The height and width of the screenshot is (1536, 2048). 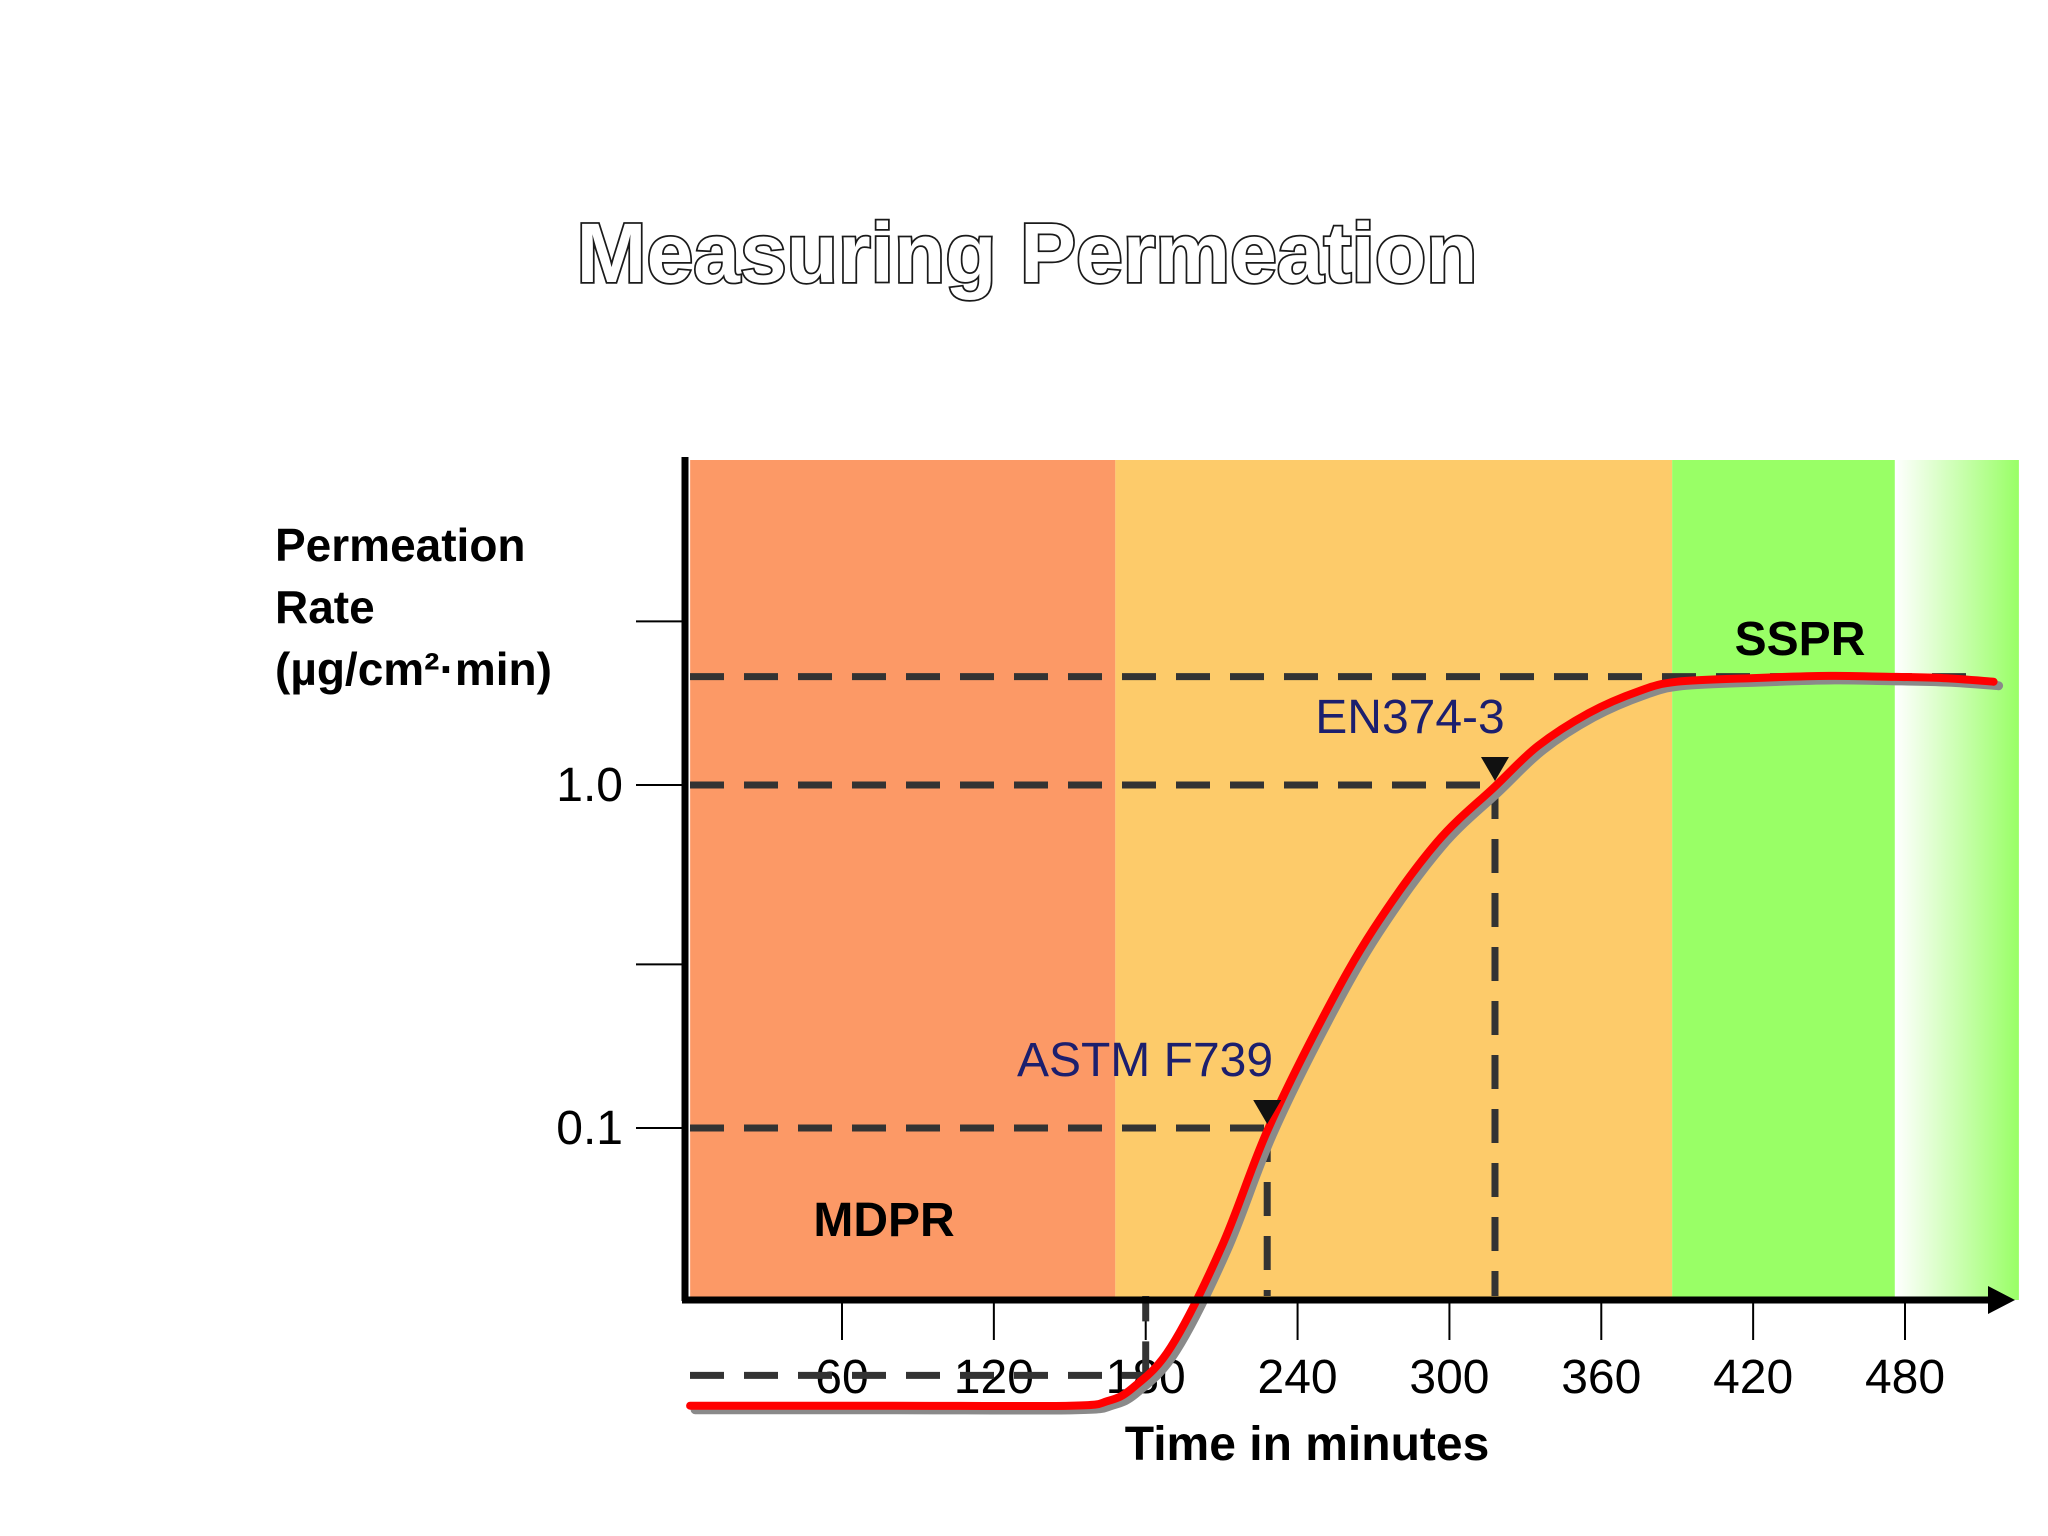 I want to click on zone-steady, so click(x=1783, y=880).